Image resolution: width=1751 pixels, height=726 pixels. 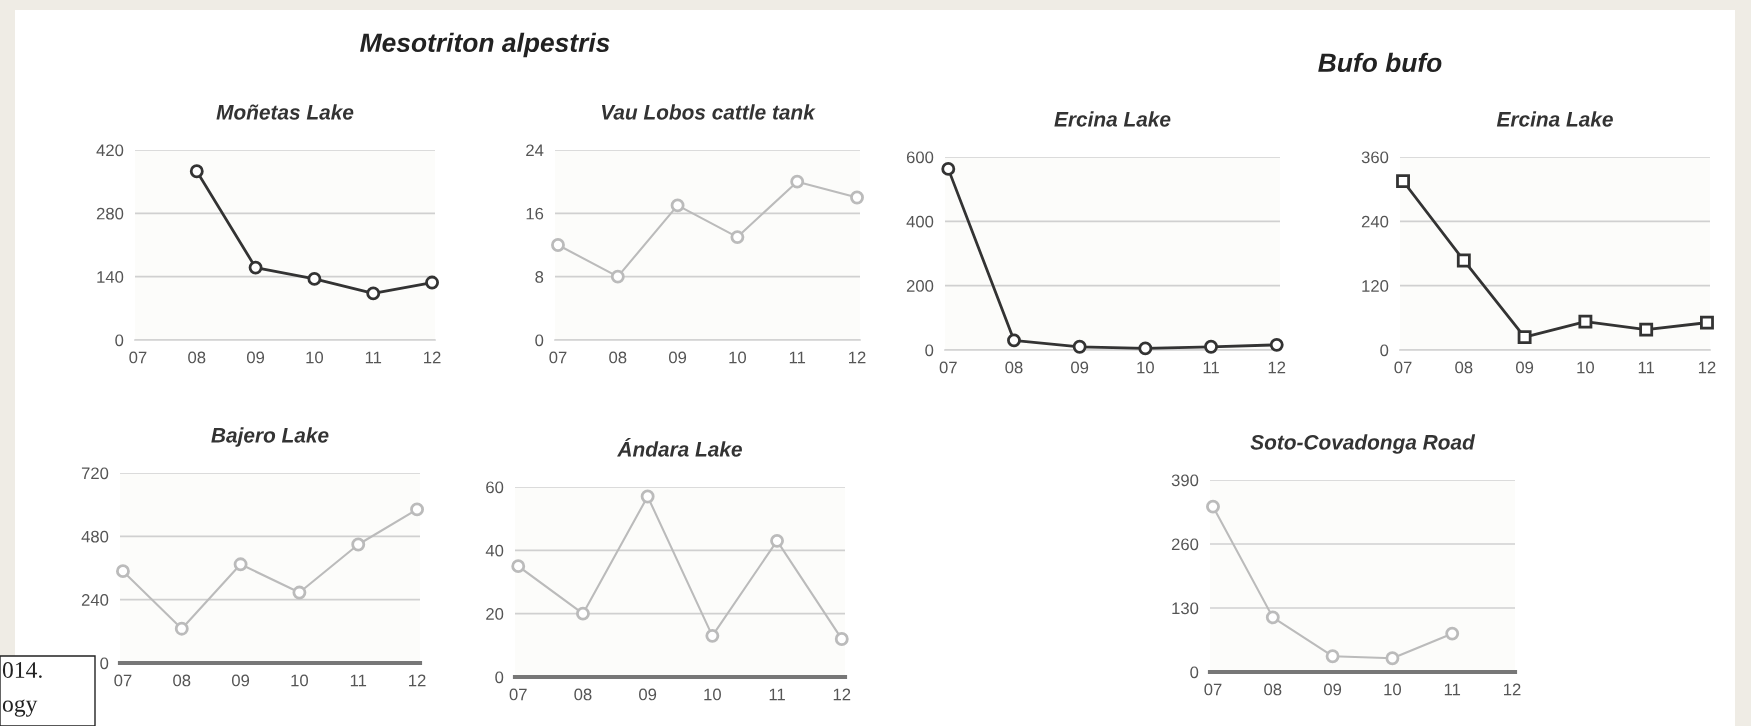 What do you see at coordinates (535, 213) in the screenshot?
I see `y-tick-label: 16` at bounding box center [535, 213].